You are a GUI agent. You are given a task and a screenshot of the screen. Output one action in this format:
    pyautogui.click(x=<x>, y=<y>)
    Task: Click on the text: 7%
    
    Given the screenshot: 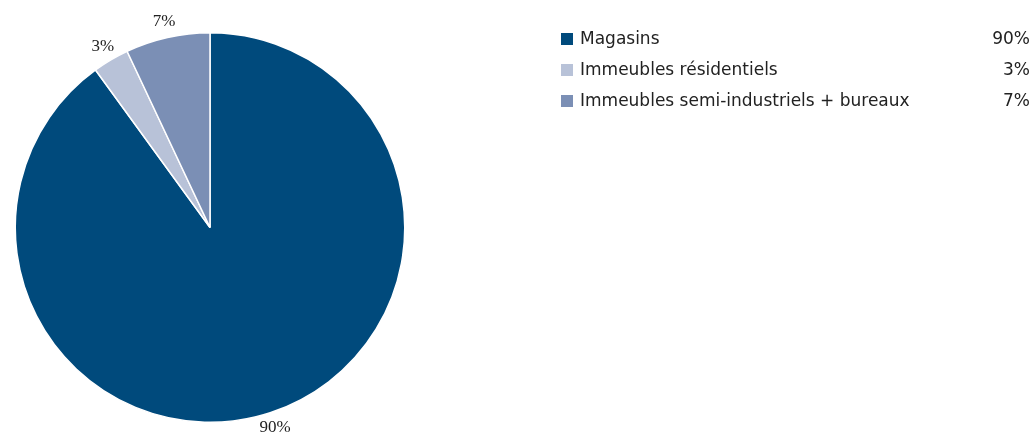 What is the action you would take?
    pyautogui.click(x=1016, y=100)
    